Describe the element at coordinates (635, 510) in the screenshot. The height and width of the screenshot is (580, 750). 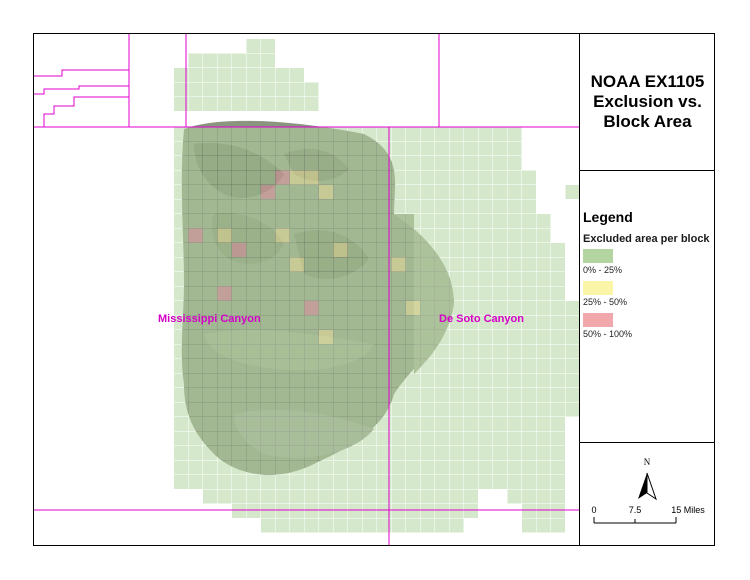
I see `scale-tick-mid: 7.5` at that location.